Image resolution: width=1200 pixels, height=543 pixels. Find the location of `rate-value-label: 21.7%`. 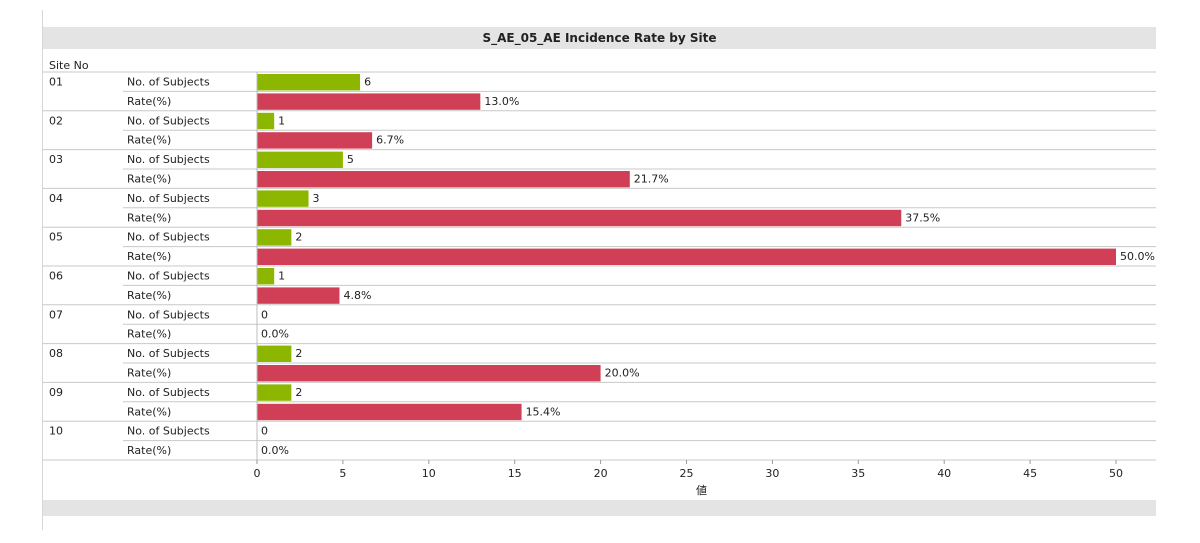

rate-value-label: 21.7% is located at coordinates (651, 179).